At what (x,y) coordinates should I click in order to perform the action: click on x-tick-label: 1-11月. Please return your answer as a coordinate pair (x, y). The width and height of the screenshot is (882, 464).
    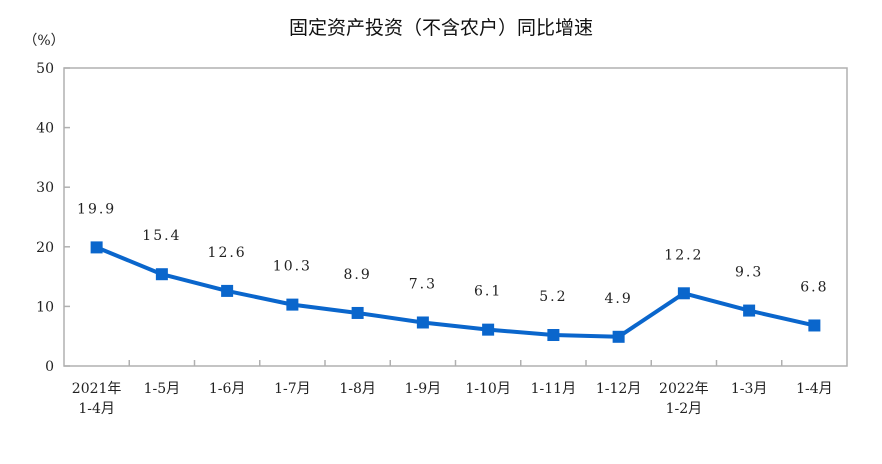
    Looking at the image, I should click on (553, 389).